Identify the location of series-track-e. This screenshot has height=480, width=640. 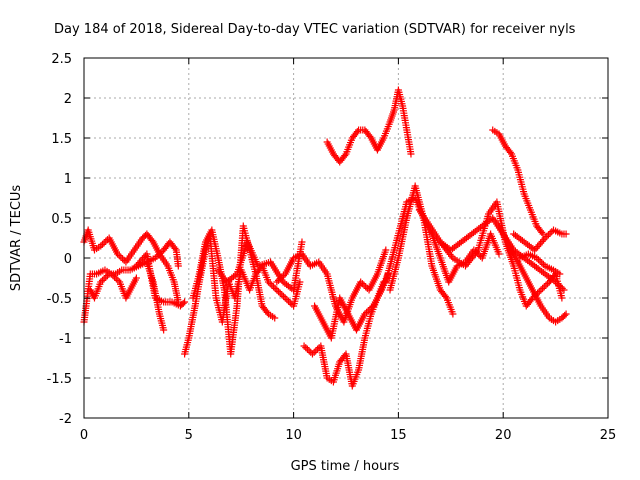
(162, 254).